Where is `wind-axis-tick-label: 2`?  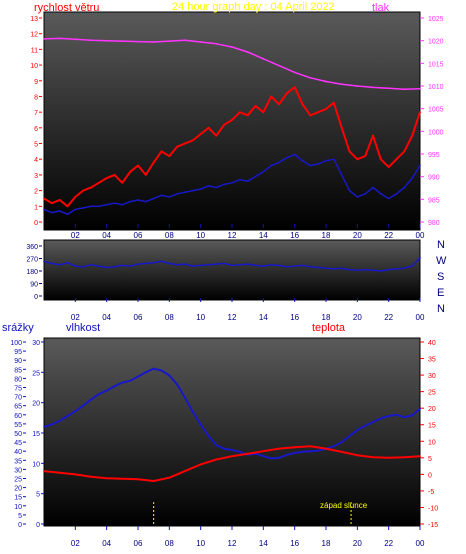 wind-axis-tick-label: 2 is located at coordinates (36, 192).